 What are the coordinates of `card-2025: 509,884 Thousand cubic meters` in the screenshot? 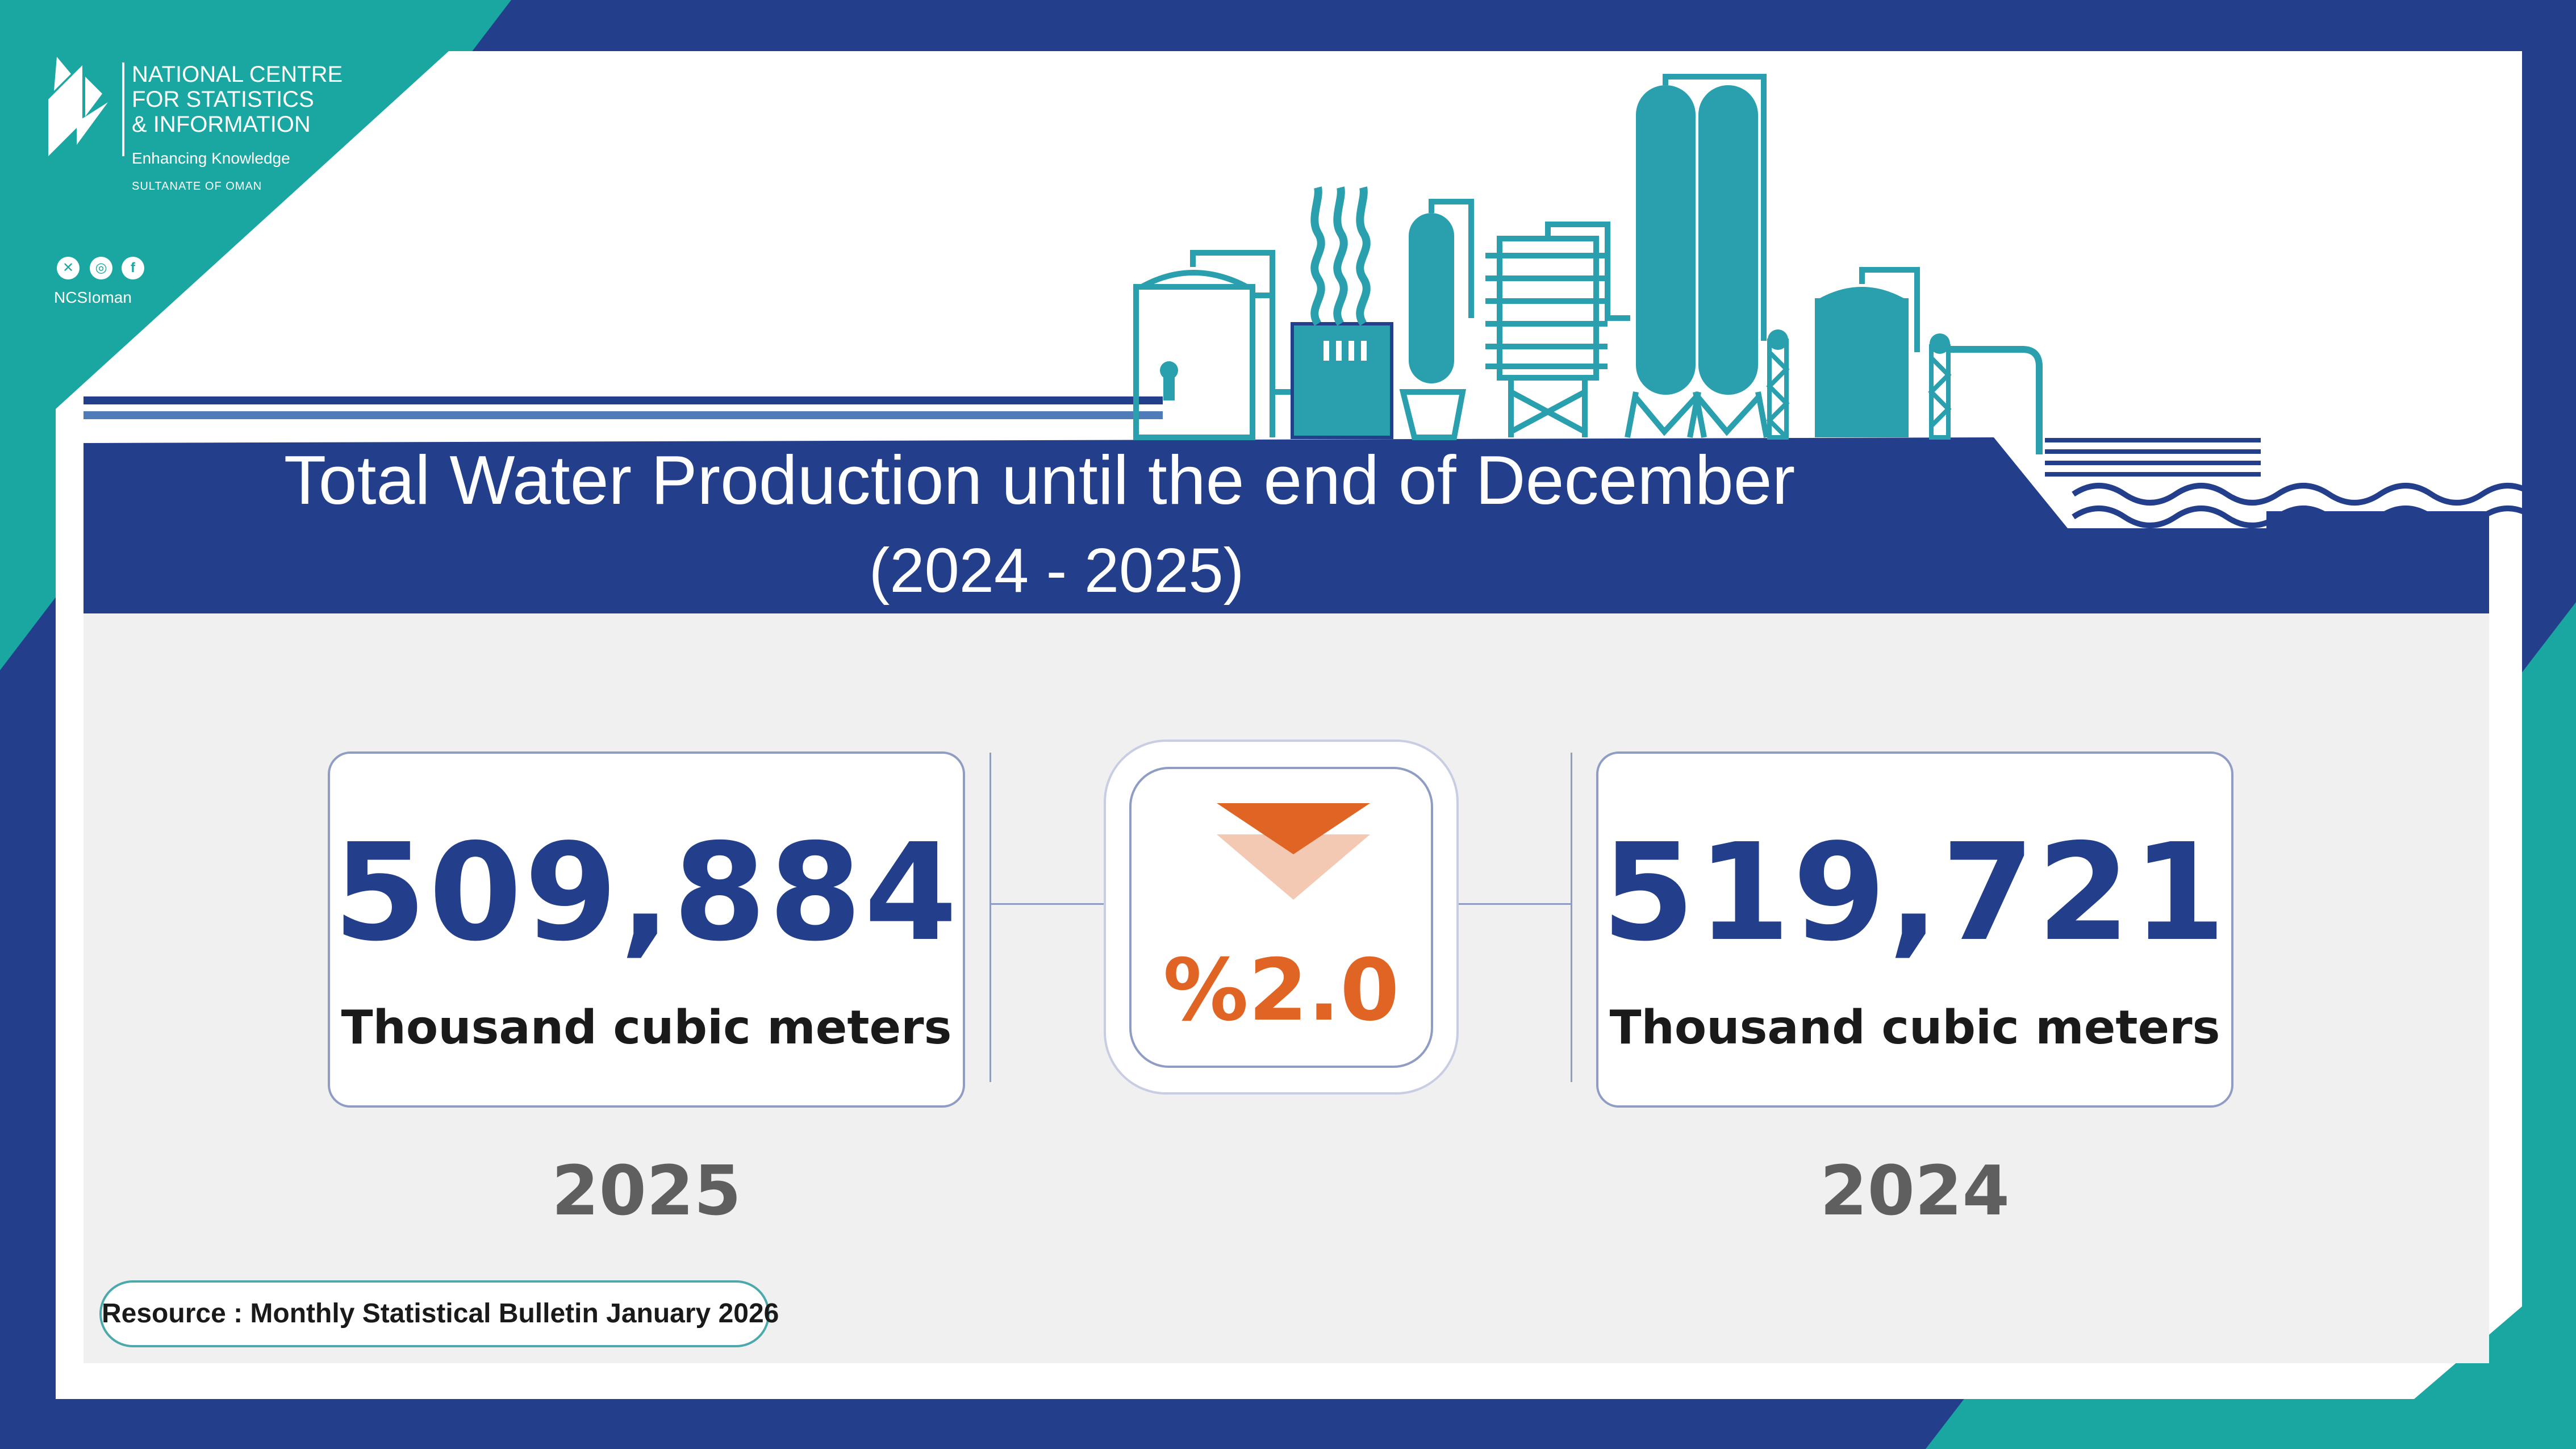 It's located at (646, 930).